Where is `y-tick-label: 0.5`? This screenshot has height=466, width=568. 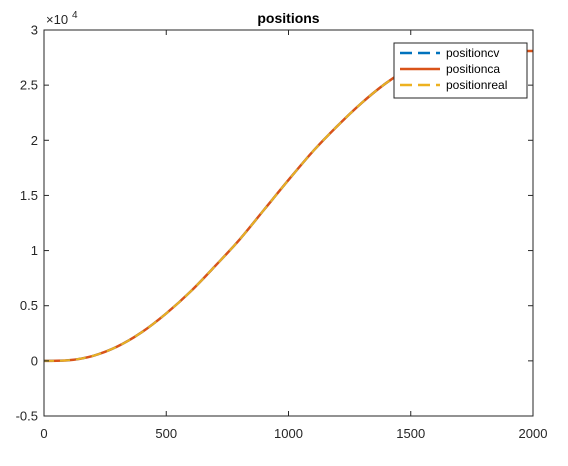 y-tick-label: 0.5 is located at coordinates (29, 305).